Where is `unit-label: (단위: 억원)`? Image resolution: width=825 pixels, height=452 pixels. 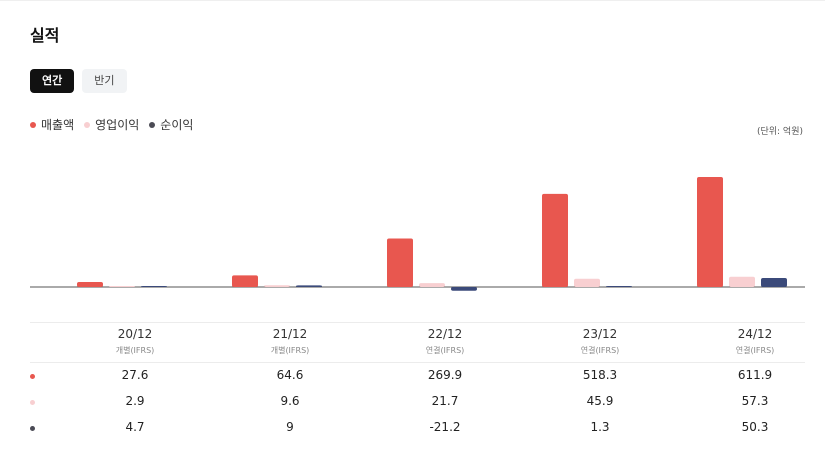
unit-label: (단위: 억원) is located at coordinates (779, 132).